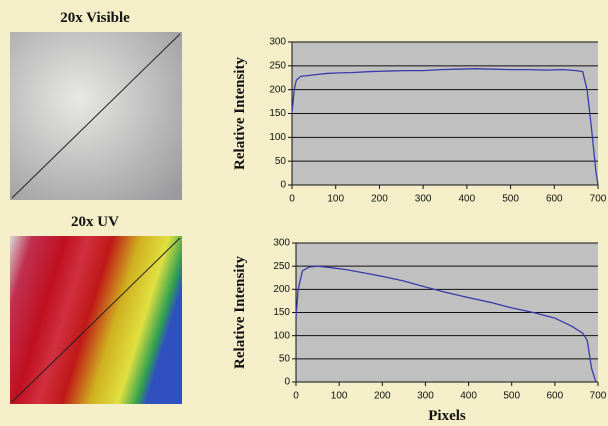  Describe the element at coordinates (95, 222) in the screenshot. I see `image-label: 20x UV` at that location.